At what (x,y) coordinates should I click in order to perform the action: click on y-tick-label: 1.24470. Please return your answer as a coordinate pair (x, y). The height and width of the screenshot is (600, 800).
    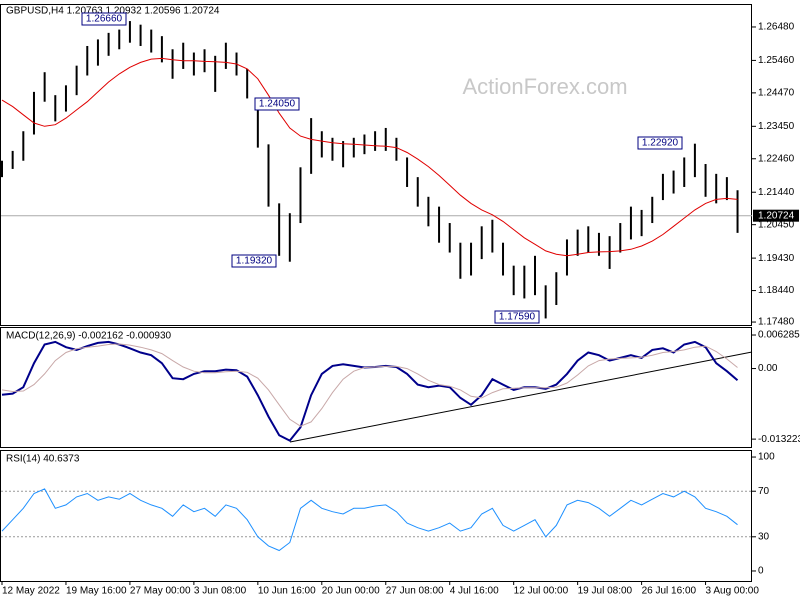
    Looking at the image, I should click on (776, 93).